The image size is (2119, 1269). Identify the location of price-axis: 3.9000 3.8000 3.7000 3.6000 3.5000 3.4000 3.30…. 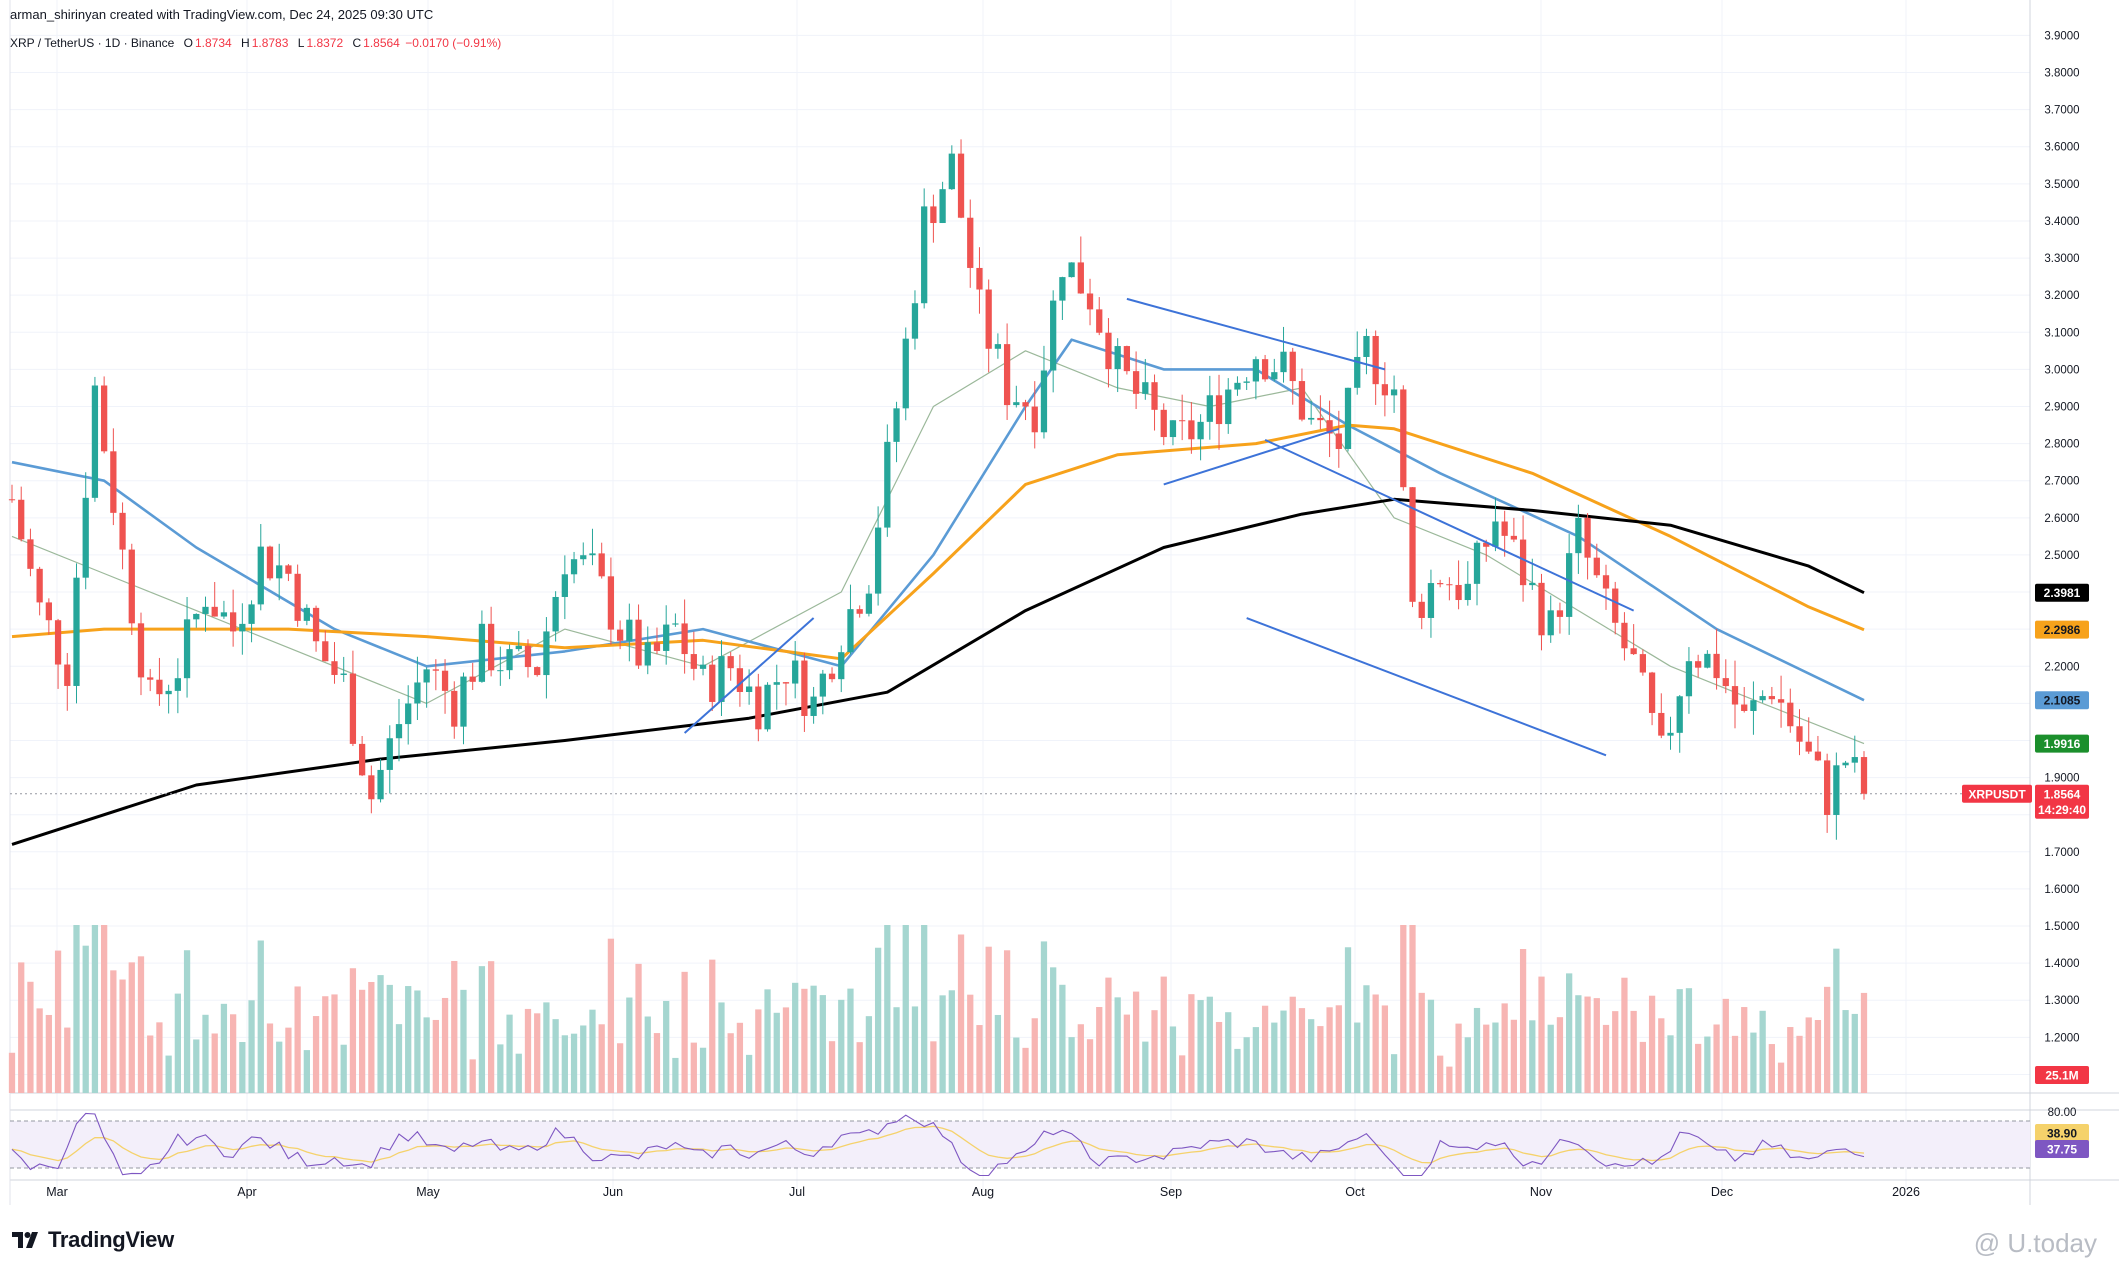
(2061, 555).